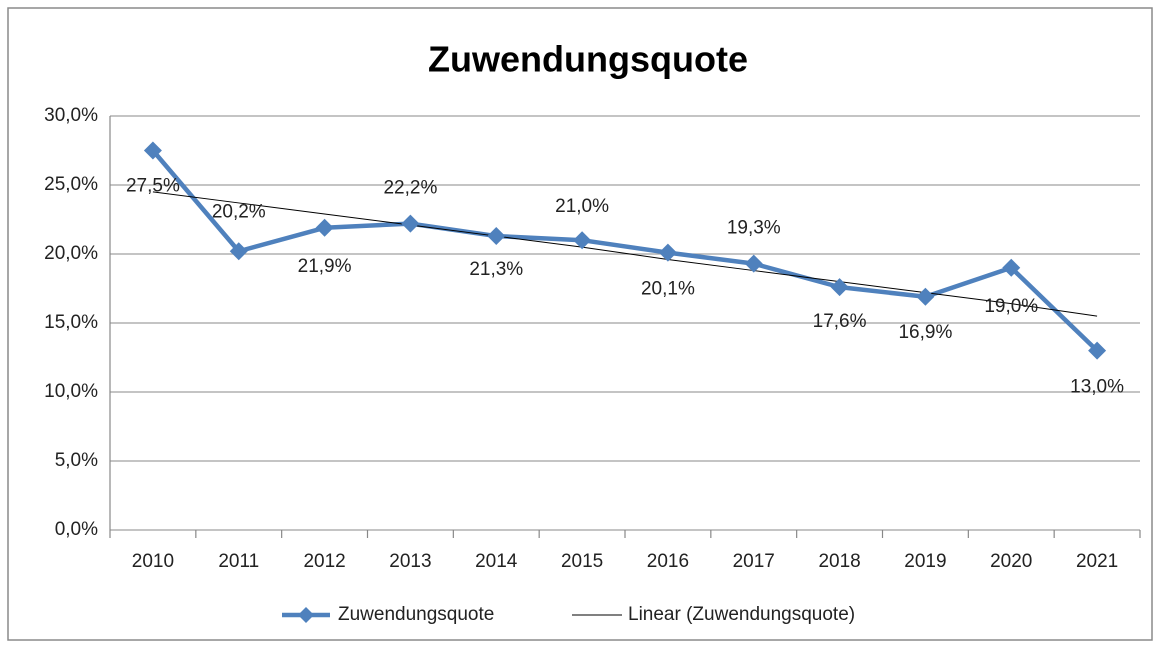 Image resolution: width=1161 pixels, height=651 pixels. Describe the element at coordinates (925, 561) in the screenshot. I see `x-tick-label: 2019` at that location.